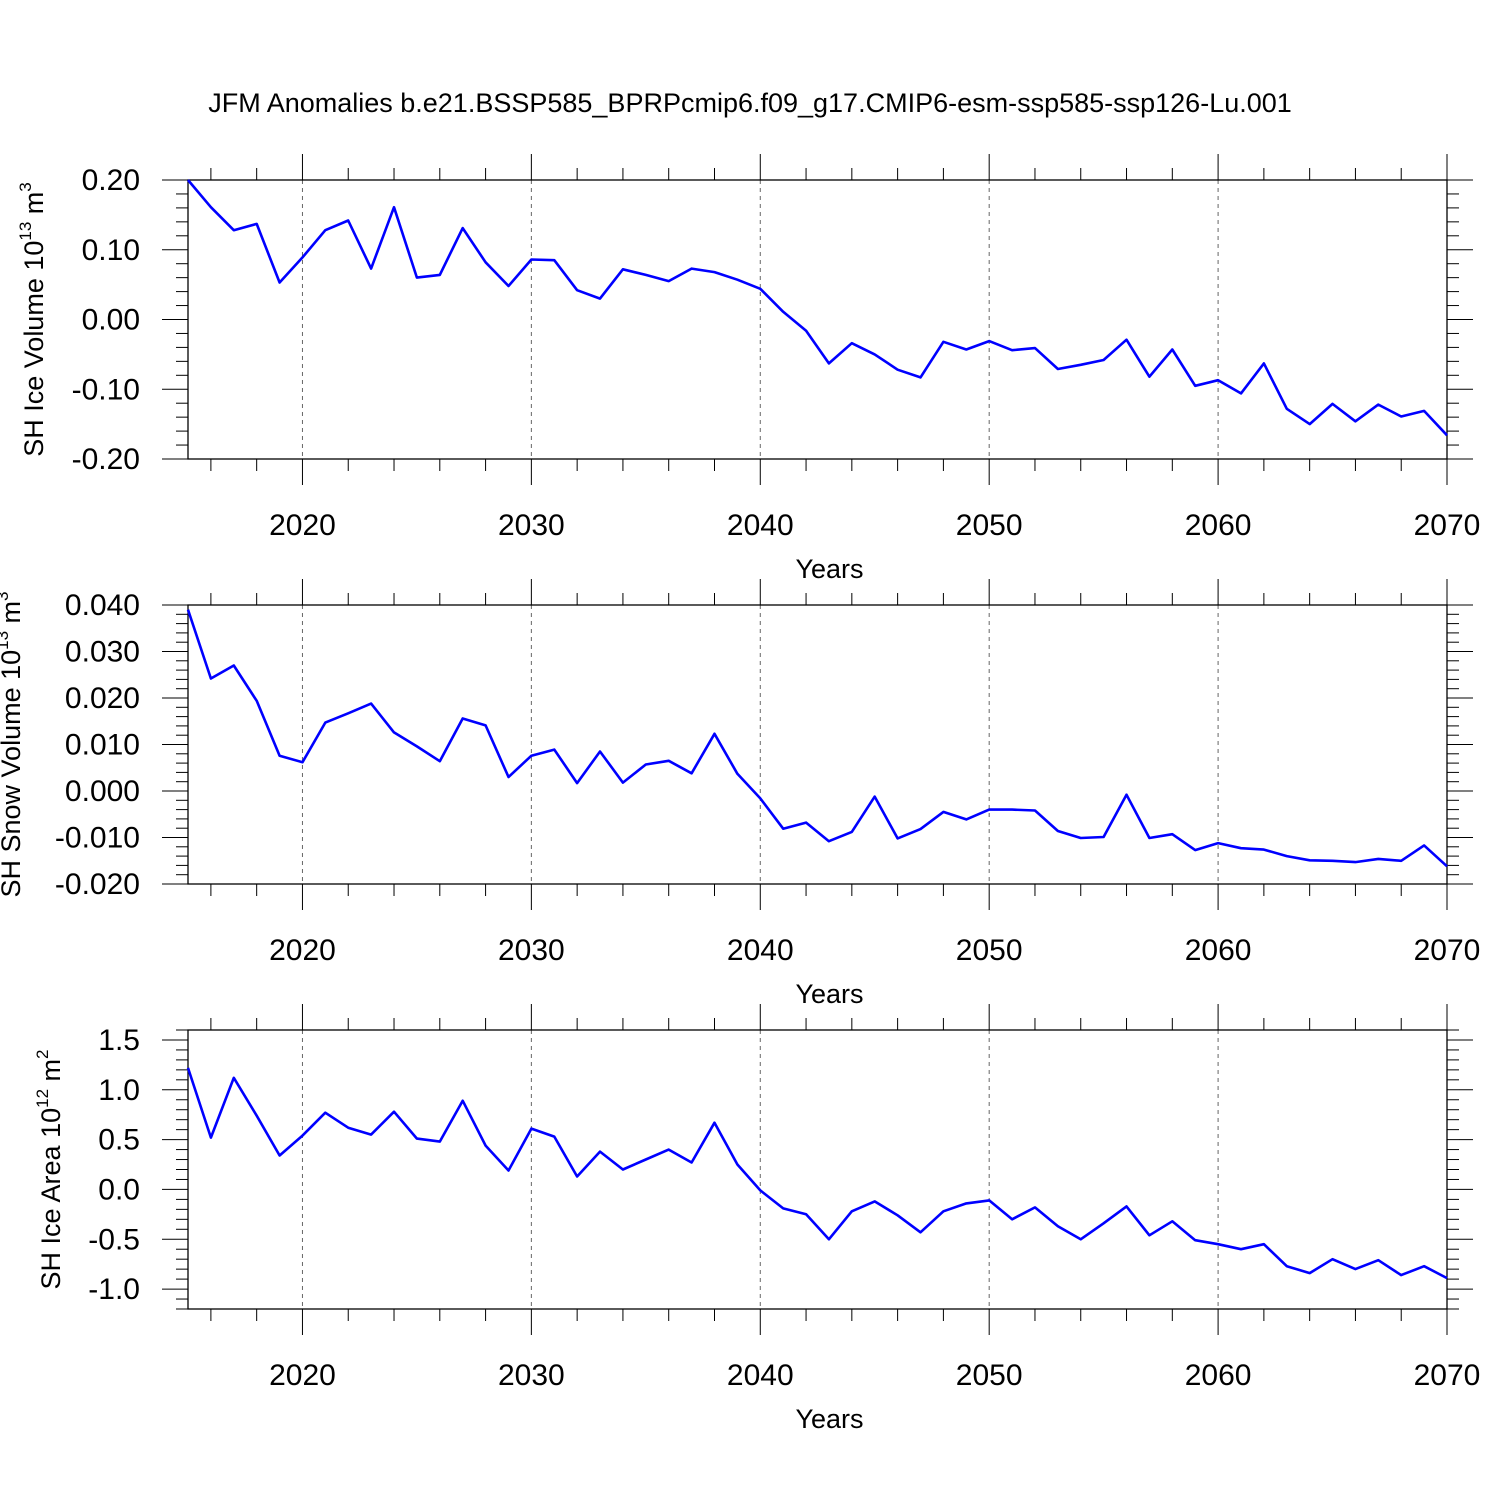 The height and width of the screenshot is (1500, 1500). I want to click on y-tick-label: -0.10, so click(106, 389).